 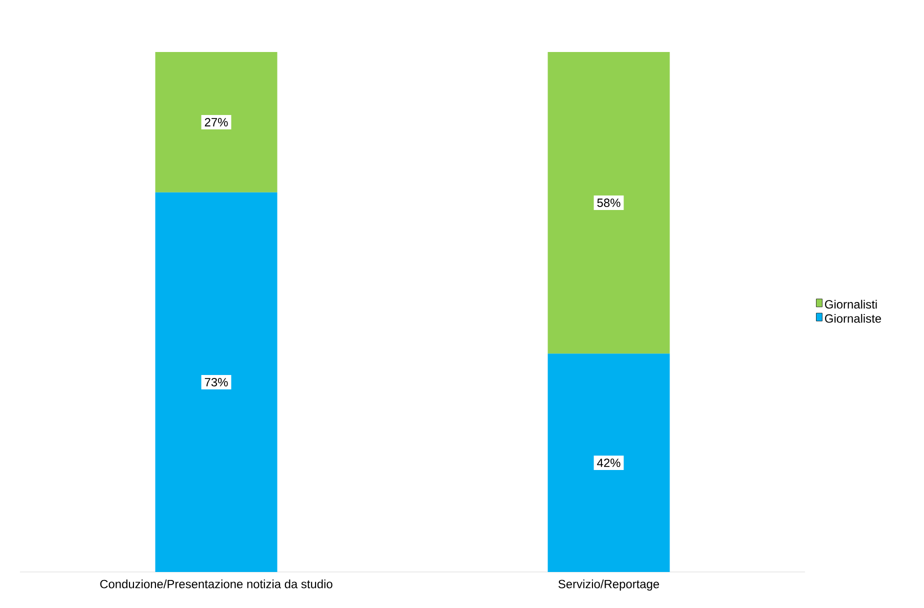 What do you see at coordinates (216, 122) in the screenshot?
I see `data-label: 27%` at bounding box center [216, 122].